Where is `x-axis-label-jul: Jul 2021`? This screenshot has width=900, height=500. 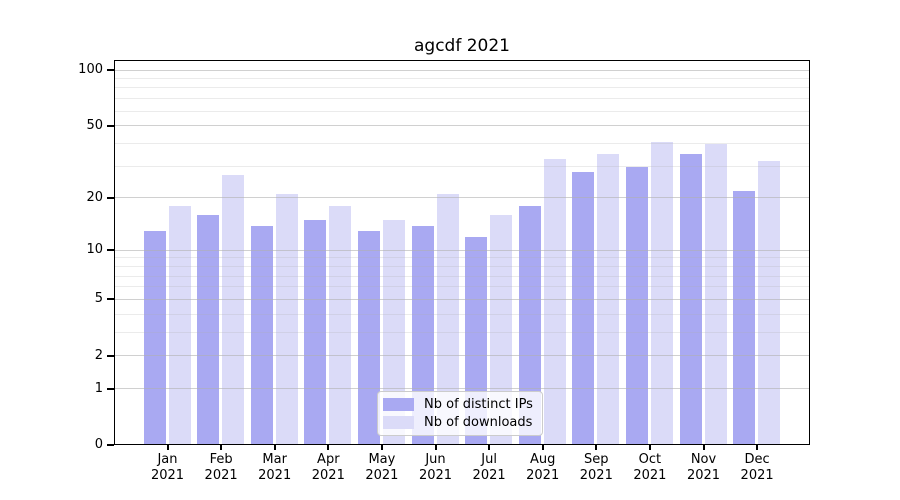 x-axis-label-jul: Jul 2021 is located at coordinates (489, 467).